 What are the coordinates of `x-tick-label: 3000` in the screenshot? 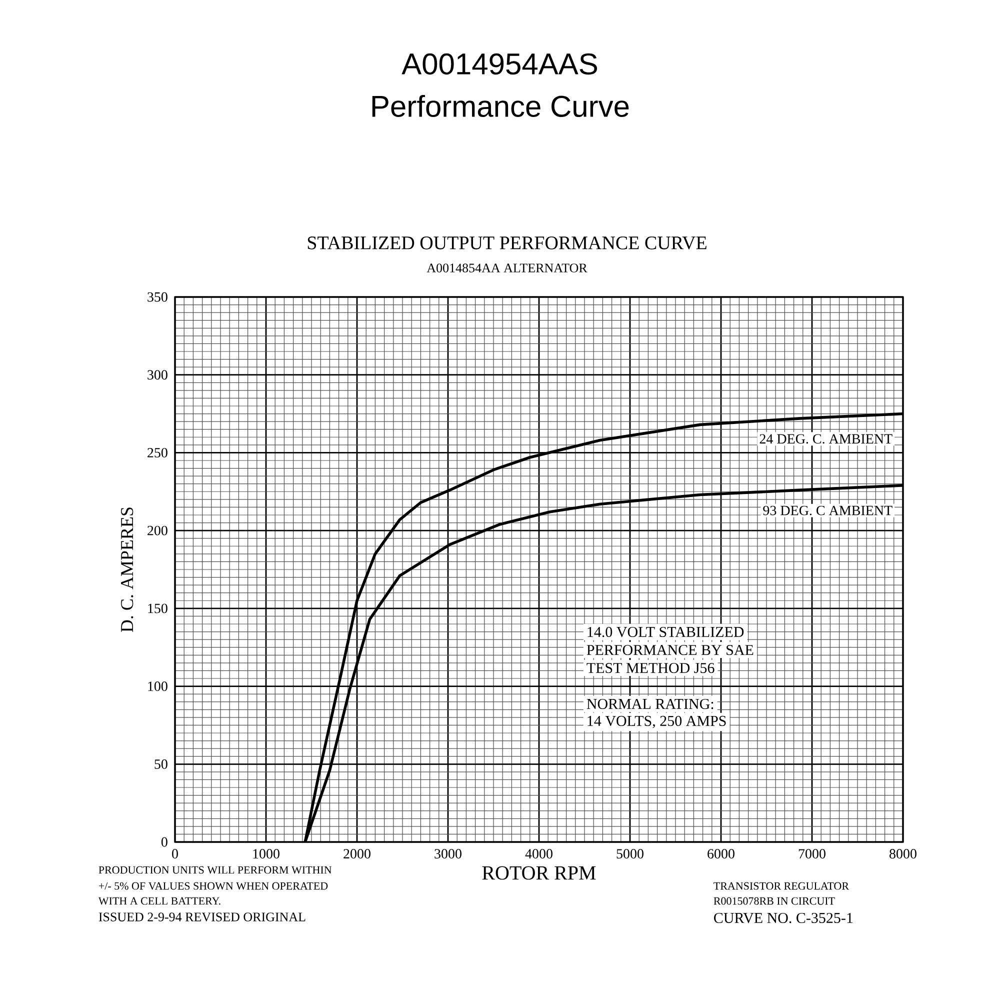 It's located at (448, 853).